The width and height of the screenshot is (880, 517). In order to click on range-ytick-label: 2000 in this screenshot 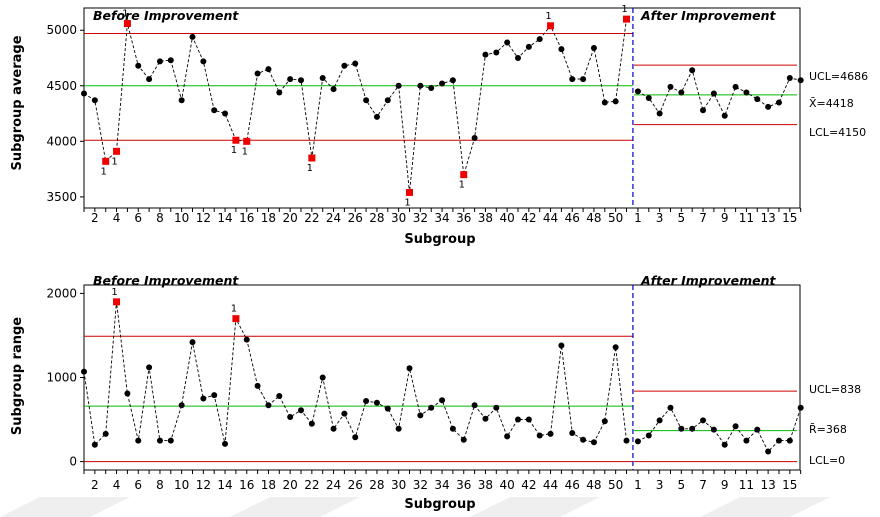, I will do `click(61, 293)`.